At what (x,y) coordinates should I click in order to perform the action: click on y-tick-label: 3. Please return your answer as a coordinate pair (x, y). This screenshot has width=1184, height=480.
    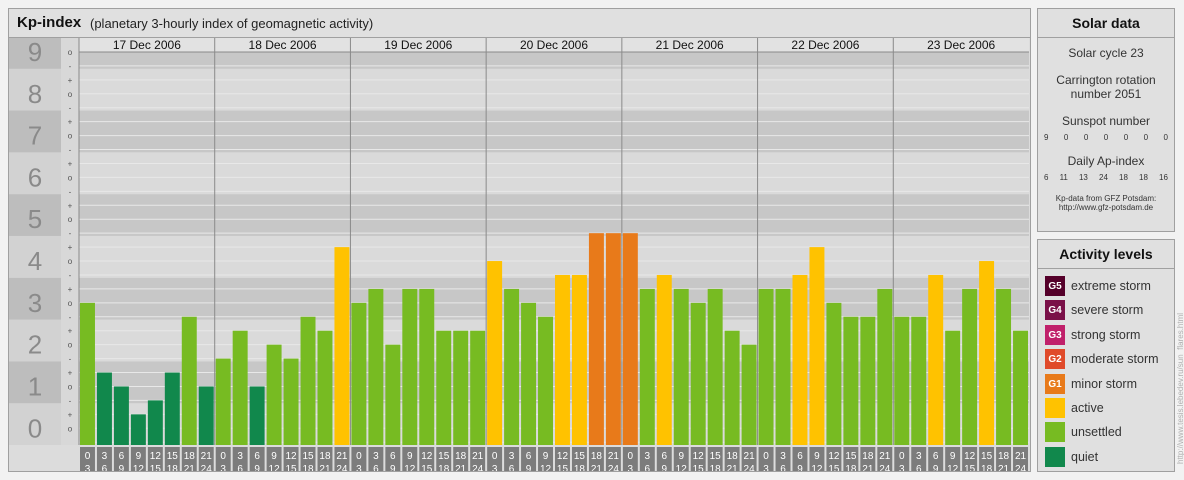
    Looking at the image, I should click on (35, 303).